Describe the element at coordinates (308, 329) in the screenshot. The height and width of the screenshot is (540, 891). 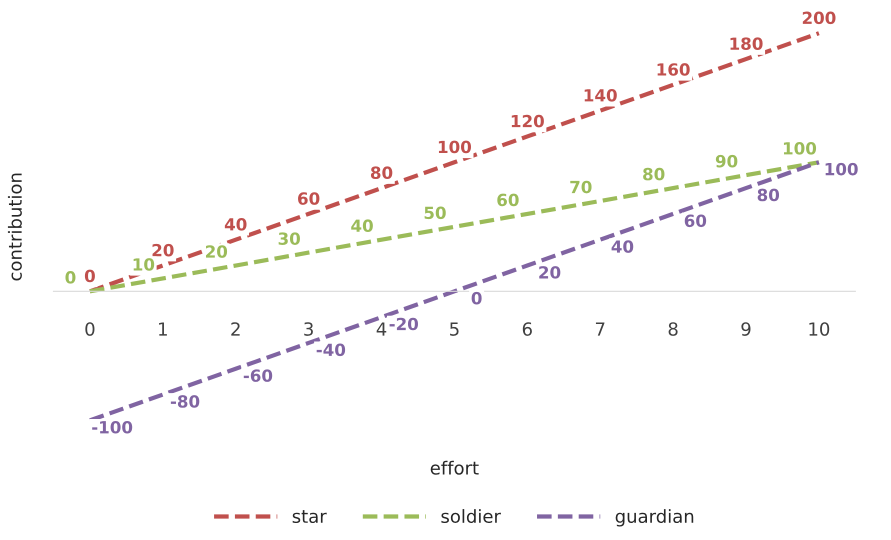
I see `x-tick-label: 3` at that location.